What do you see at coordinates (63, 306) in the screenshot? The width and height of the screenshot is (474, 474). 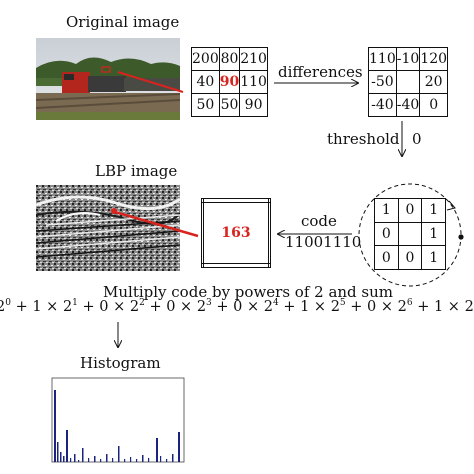 I see `formula-term-1: 1 × 21 +` at bounding box center [63, 306].